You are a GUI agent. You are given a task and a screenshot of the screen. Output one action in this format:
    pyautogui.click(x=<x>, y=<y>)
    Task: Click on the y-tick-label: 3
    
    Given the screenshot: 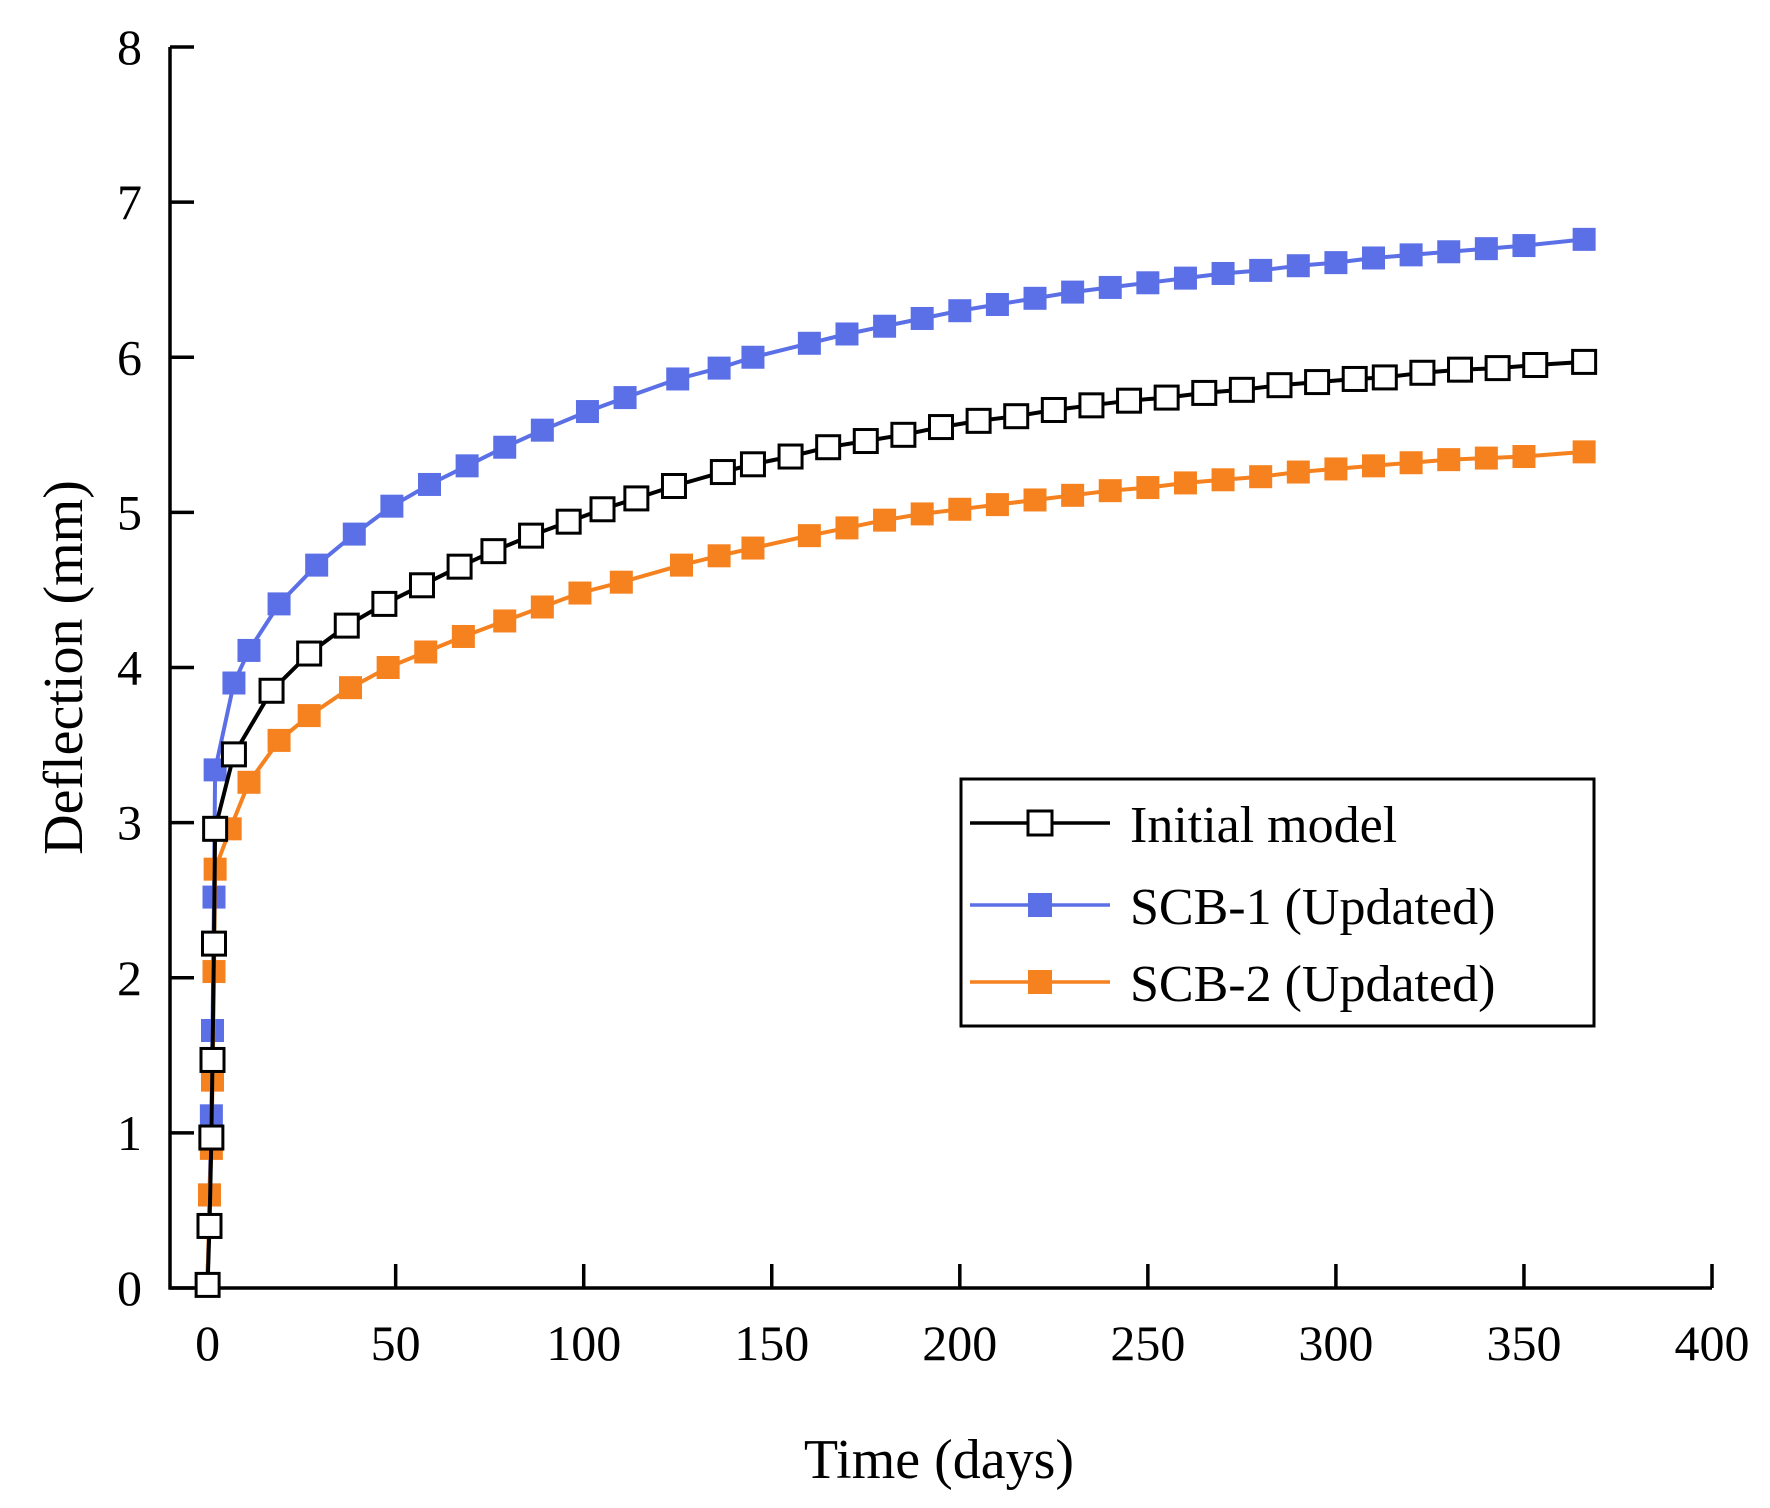 What is the action you would take?
    pyautogui.click(x=129, y=823)
    